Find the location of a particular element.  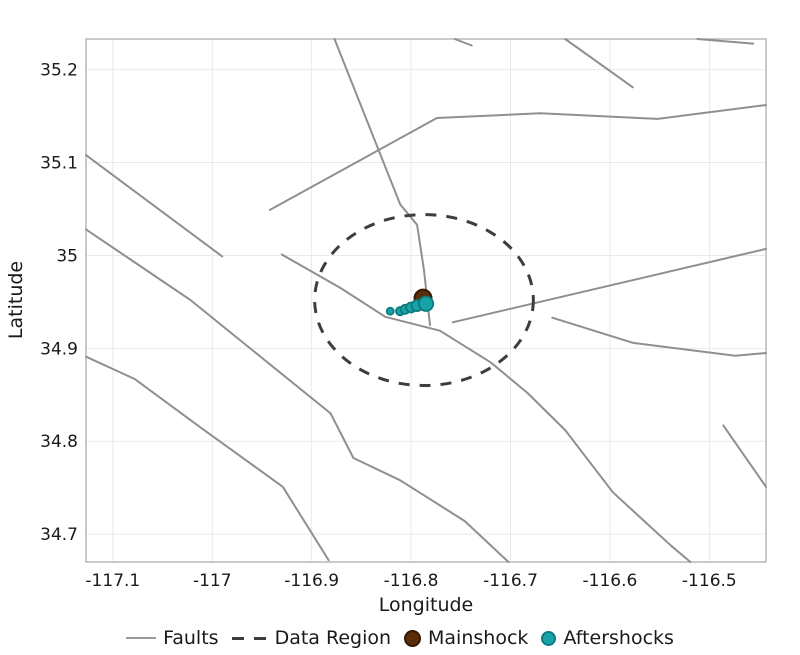

y-tick-label: 35.2 is located at coordinates (59, 71).